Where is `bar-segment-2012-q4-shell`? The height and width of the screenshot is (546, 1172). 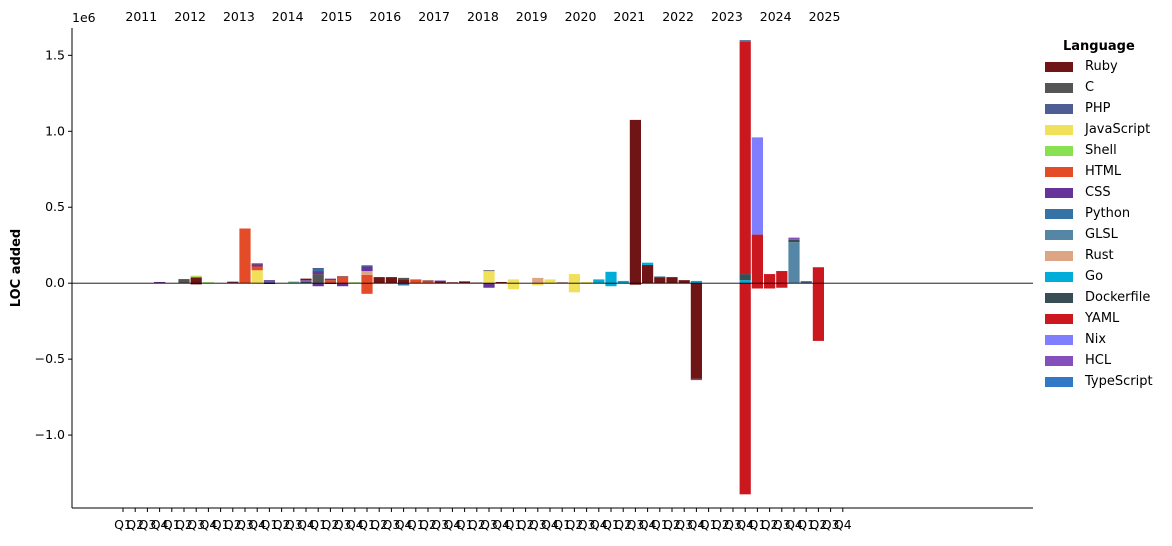
bar-segment-2012-q4-shell is located at coordinates (208, 283).